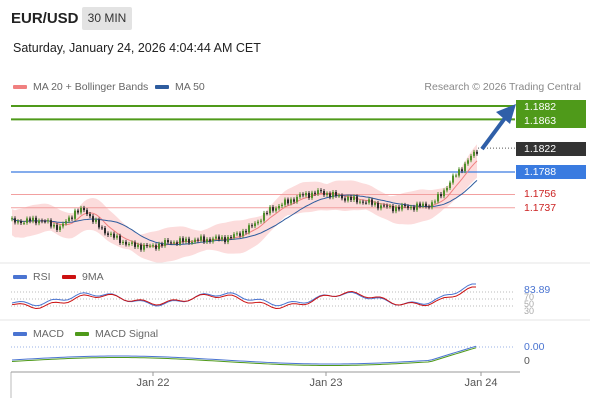 This screenshot has height=400, width=590. I want to click on legend-macd: MACD, so click(38, 334).